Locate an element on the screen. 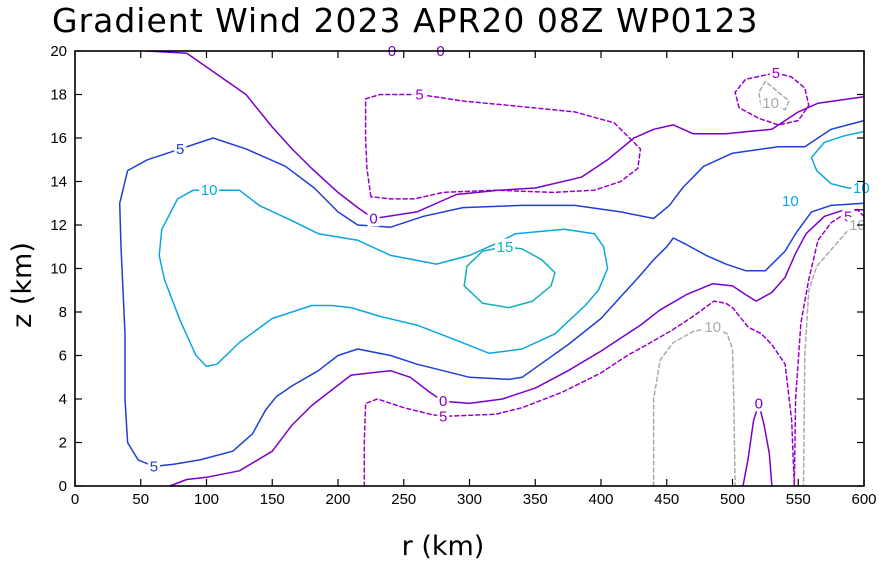 The height and width of the screenshot is (561, 879). contour-line-level--5-13 is located at coordinates (772, 99).